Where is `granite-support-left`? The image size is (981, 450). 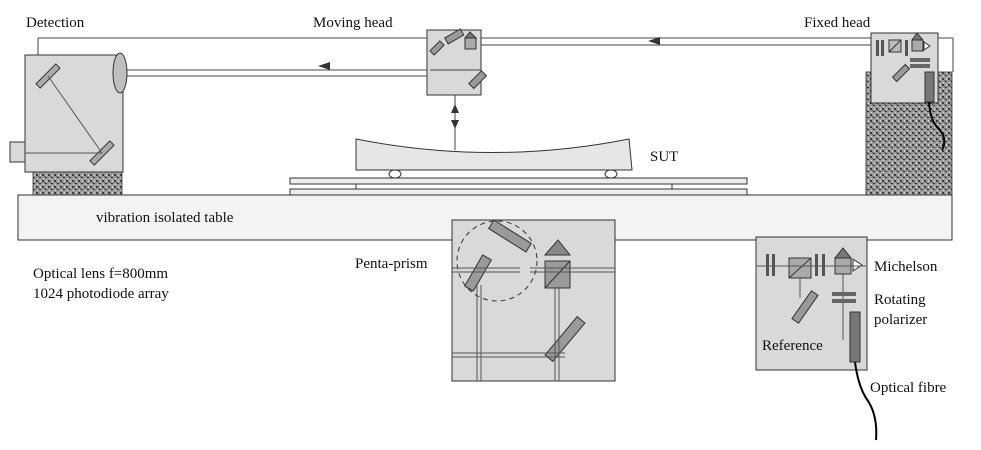 granite-support-left is located at coordinates (77, 183).